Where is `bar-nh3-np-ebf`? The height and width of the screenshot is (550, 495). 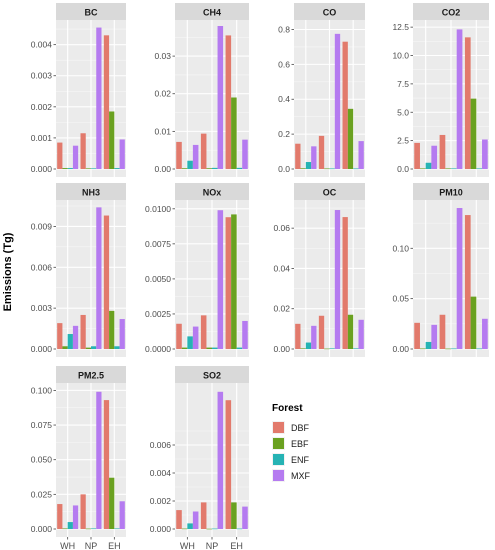
bar-nh3-np-ebf is located at coordinates (88, 348).